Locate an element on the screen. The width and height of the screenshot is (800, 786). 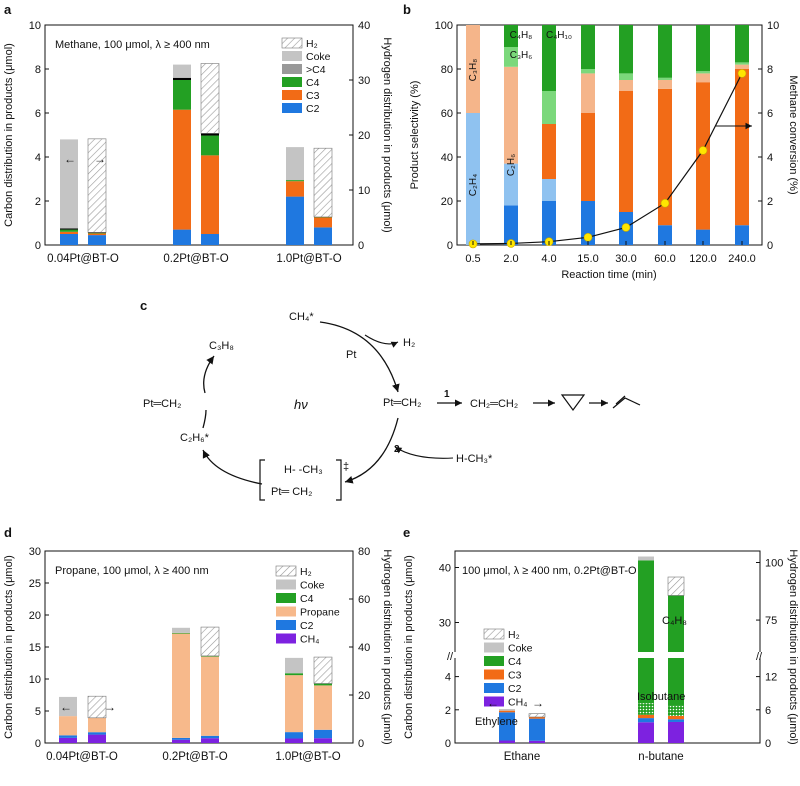
a-ytick-label: 6 is located at coordinates (38, 114).